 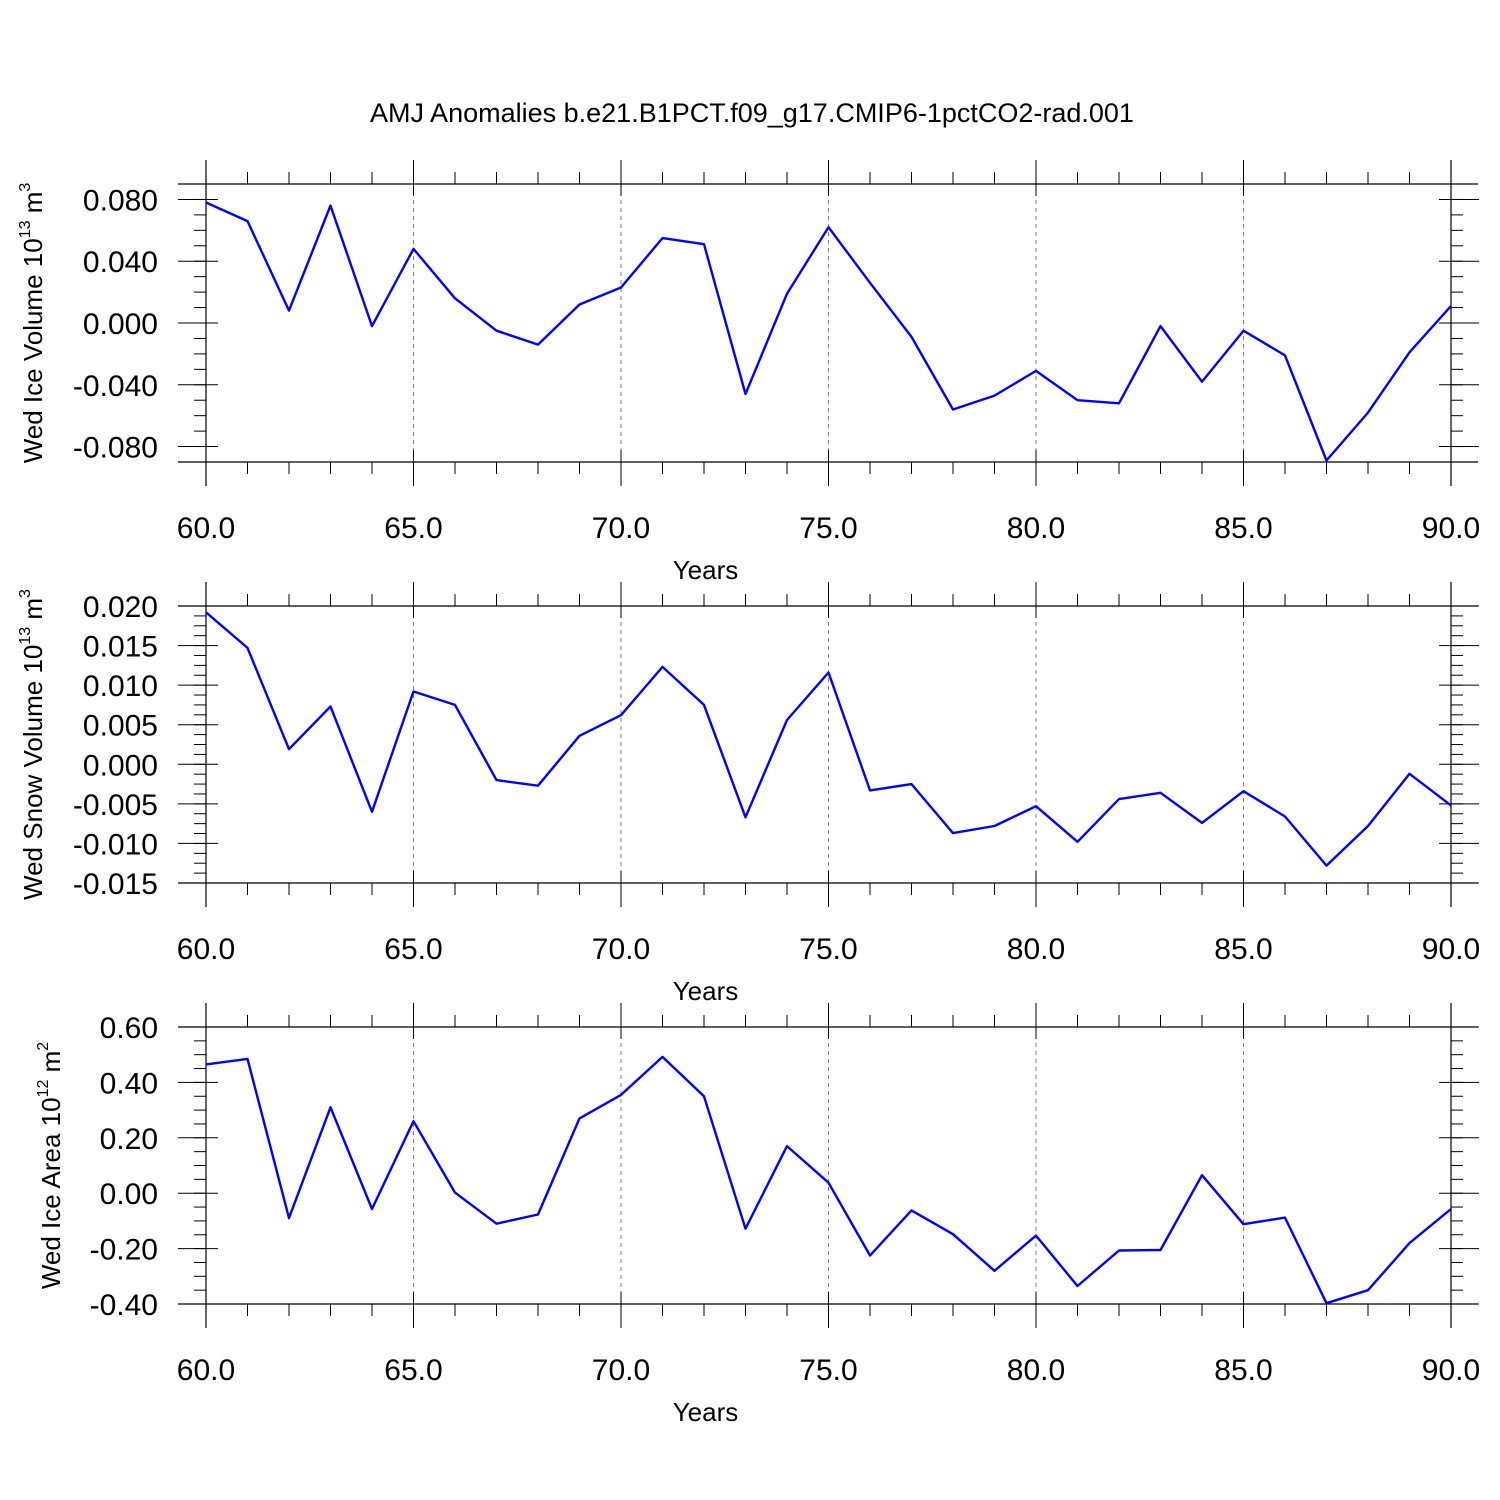 What do you see at coordinates (124, 1250) in the screenshot?
I see `y-tick-label: -0.20` at bounding box center [124, 1250].